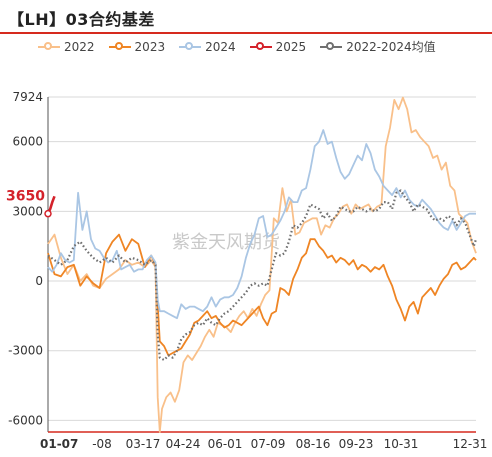 This screenshot has width=492, height=457. Describe the element at coordinates (27, 142) in the screenshot. I see `y-tick-label: 6000` at that location.